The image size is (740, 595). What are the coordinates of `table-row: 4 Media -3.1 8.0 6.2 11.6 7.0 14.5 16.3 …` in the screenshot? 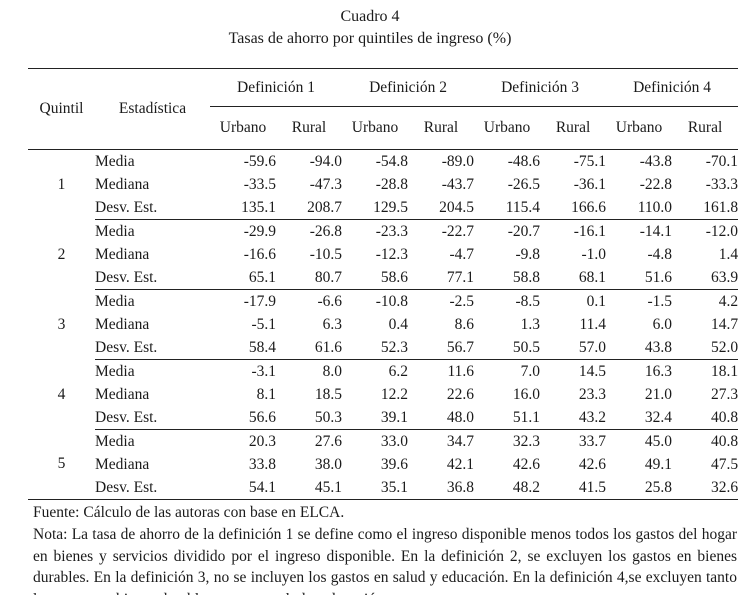 It's located at (383, 381).